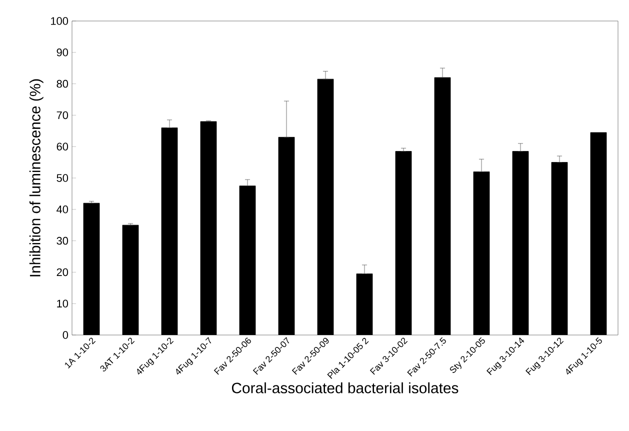  I want to click on y-tick-label: 100, so click(59, 21).